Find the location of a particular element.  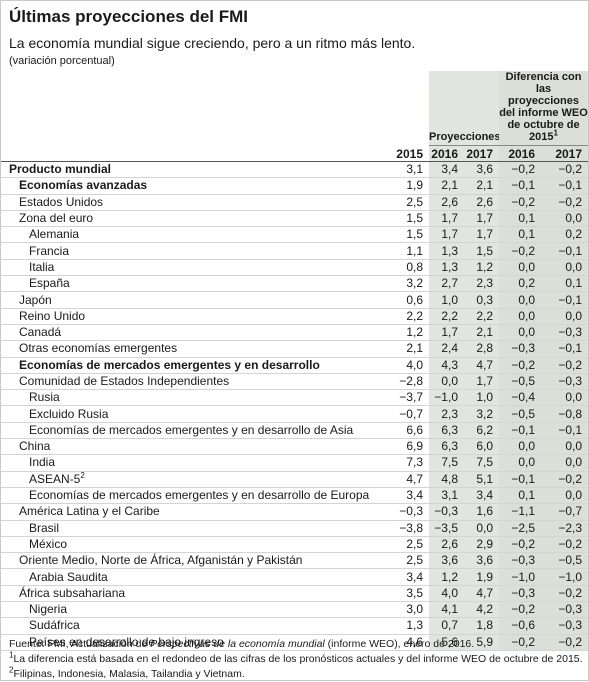

value-cell: 2,6 is located at coordinates (446, 545).